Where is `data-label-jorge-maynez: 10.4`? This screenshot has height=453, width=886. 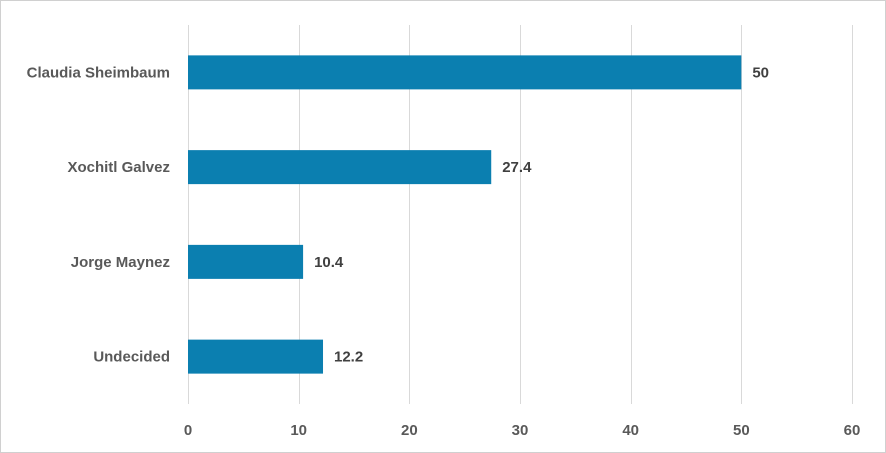
data-label-jorge-maynez: 10.4 is located at coordinates (329, 262).